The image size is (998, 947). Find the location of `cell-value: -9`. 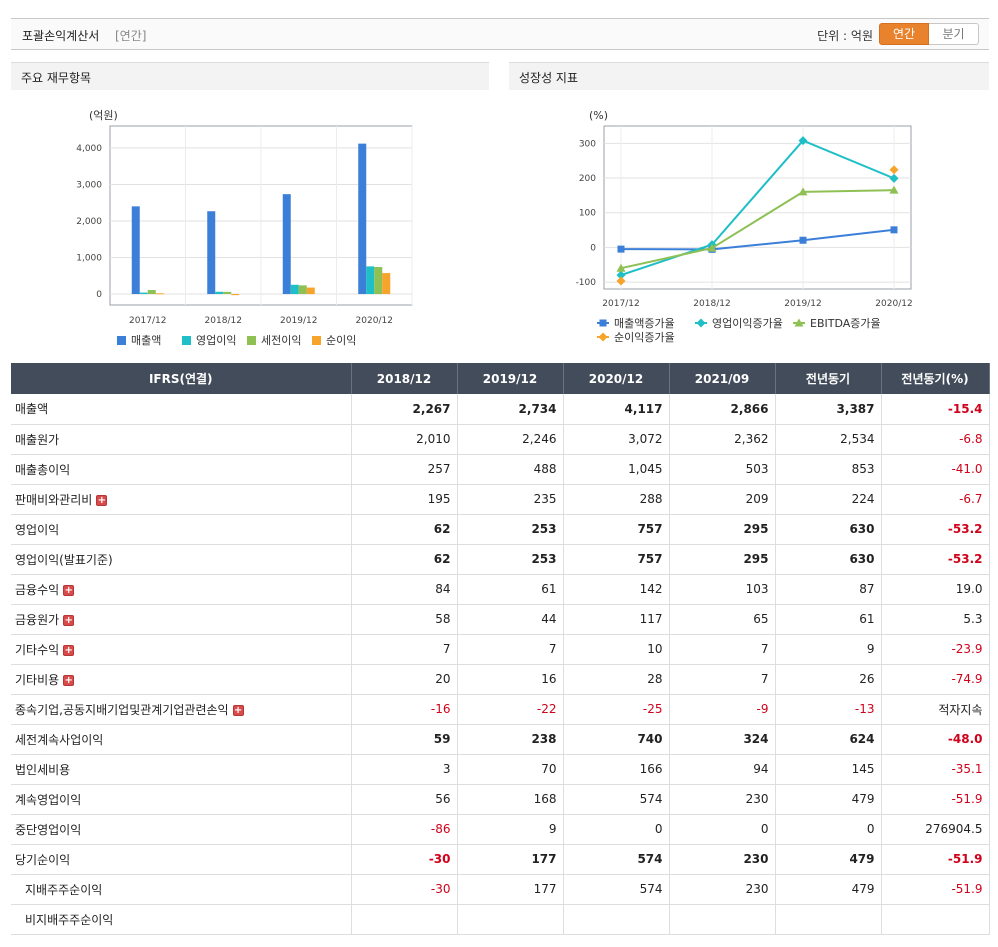

cell-value: -9 is located at coordinates (722, 709).